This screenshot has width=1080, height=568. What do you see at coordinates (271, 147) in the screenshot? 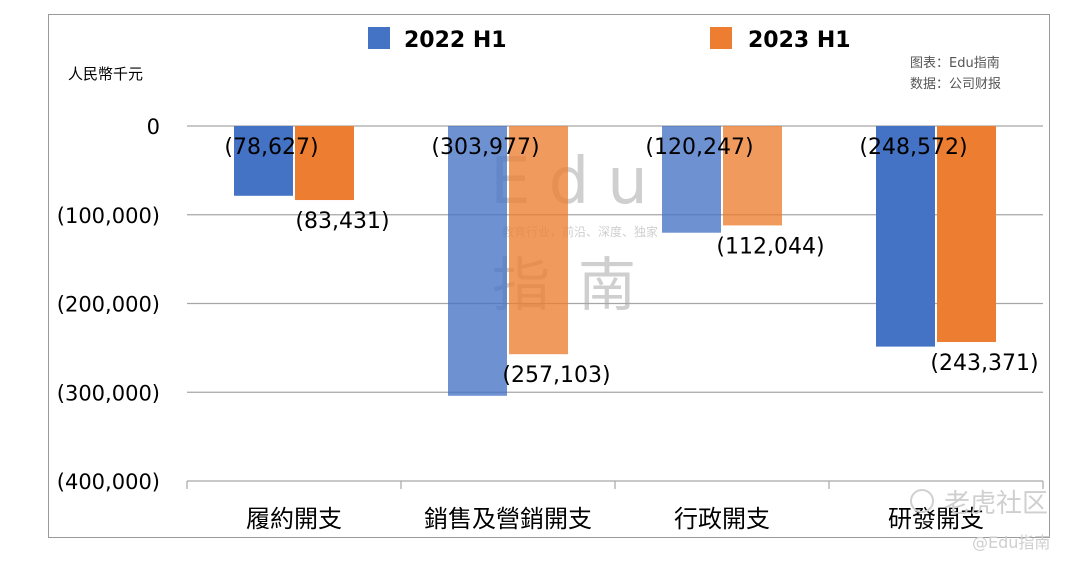
I see `data-label: (78,627)` at bounding box center [271, 147].